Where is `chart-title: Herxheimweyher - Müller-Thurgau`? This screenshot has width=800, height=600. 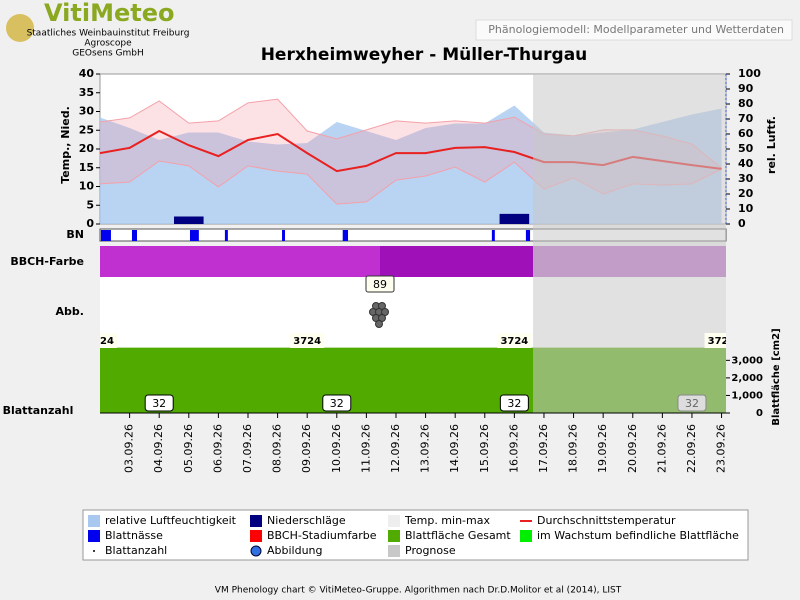 chart-title: Herxheimweyher - Müller-Thurgau is located at coordinates (424, 55).